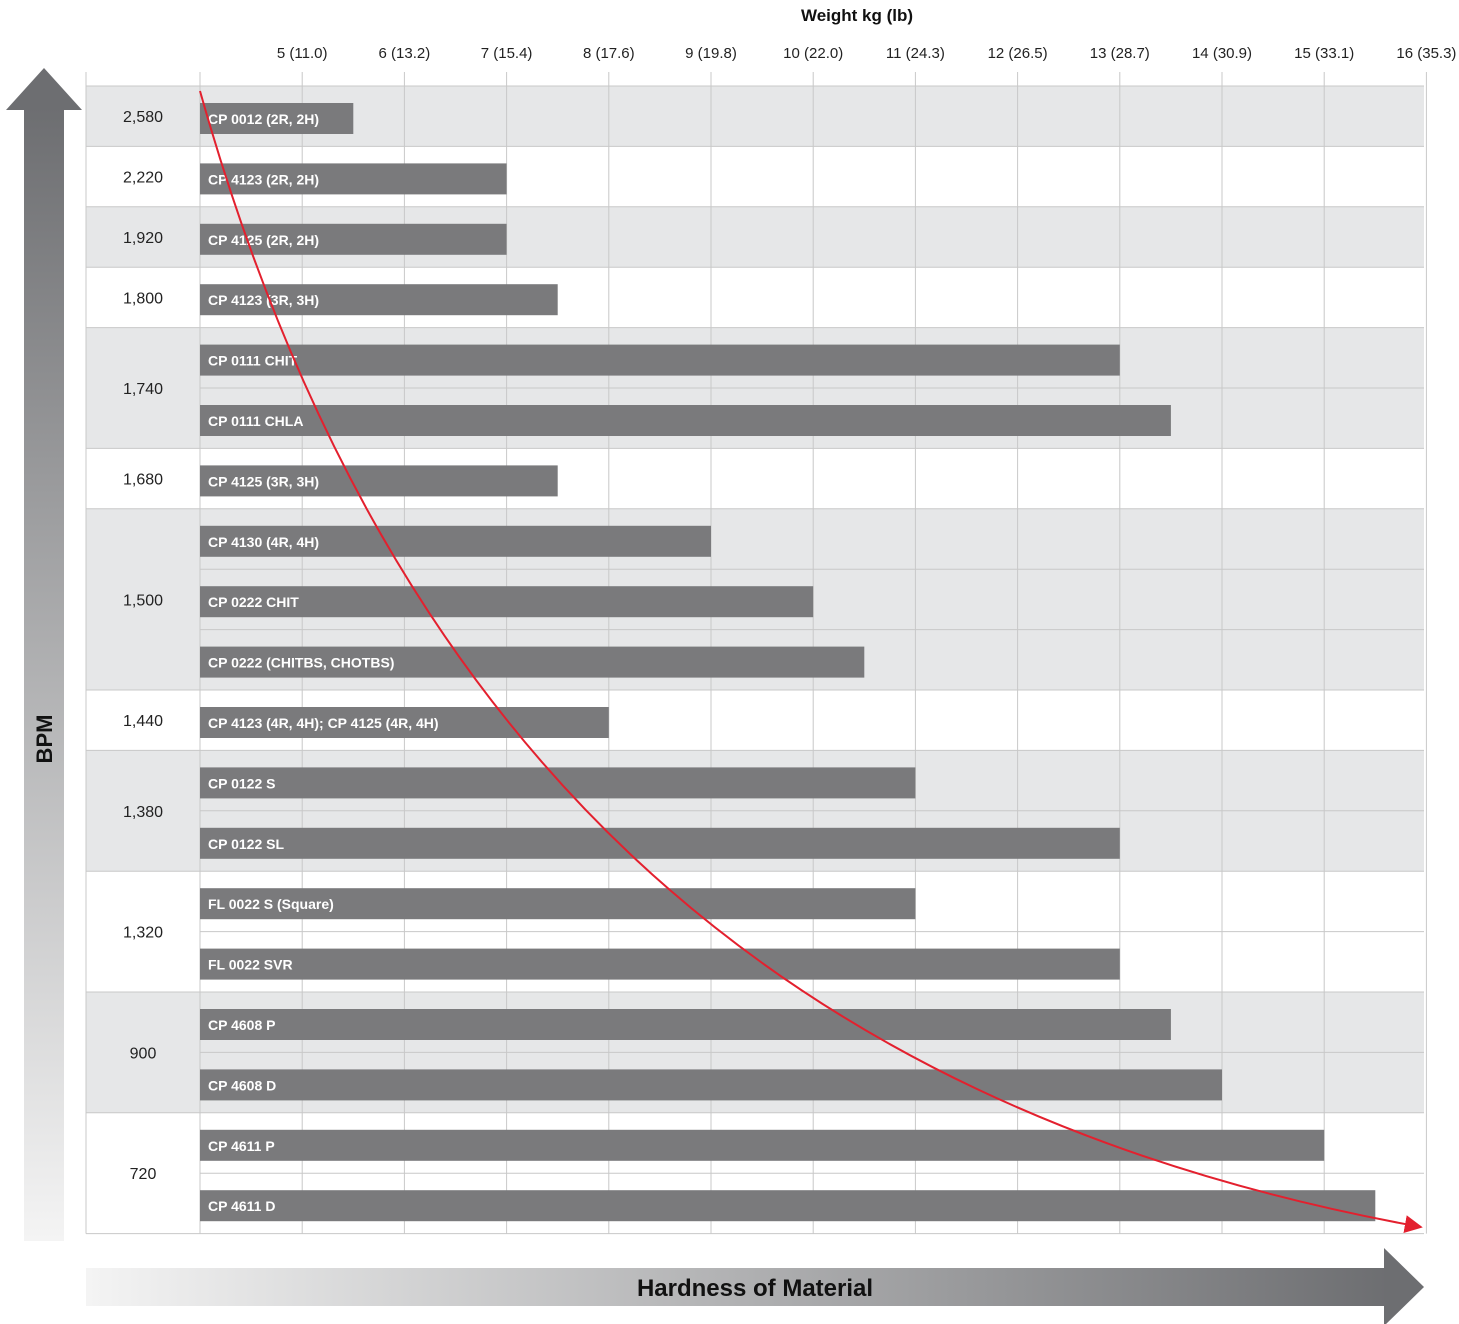 Image resolution: width=1459 pixels, height=1324 pixels. I want to click on x-tick-label: 14 (30.9), so click(1222, 53).